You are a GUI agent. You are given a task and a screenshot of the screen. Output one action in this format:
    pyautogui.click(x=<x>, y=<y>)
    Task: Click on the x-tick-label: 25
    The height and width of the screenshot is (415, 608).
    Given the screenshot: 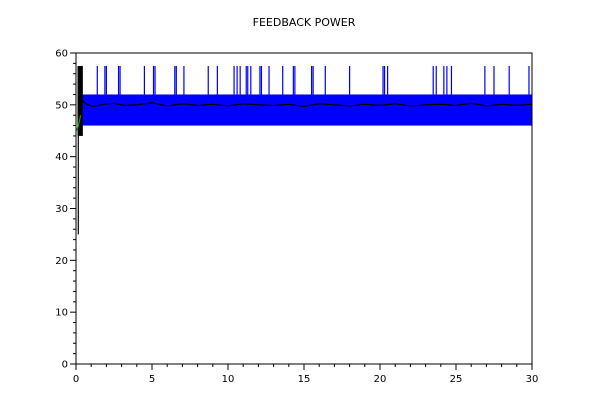 What is the action you would take?
    pyautogui.click(x=456, y=379)
    